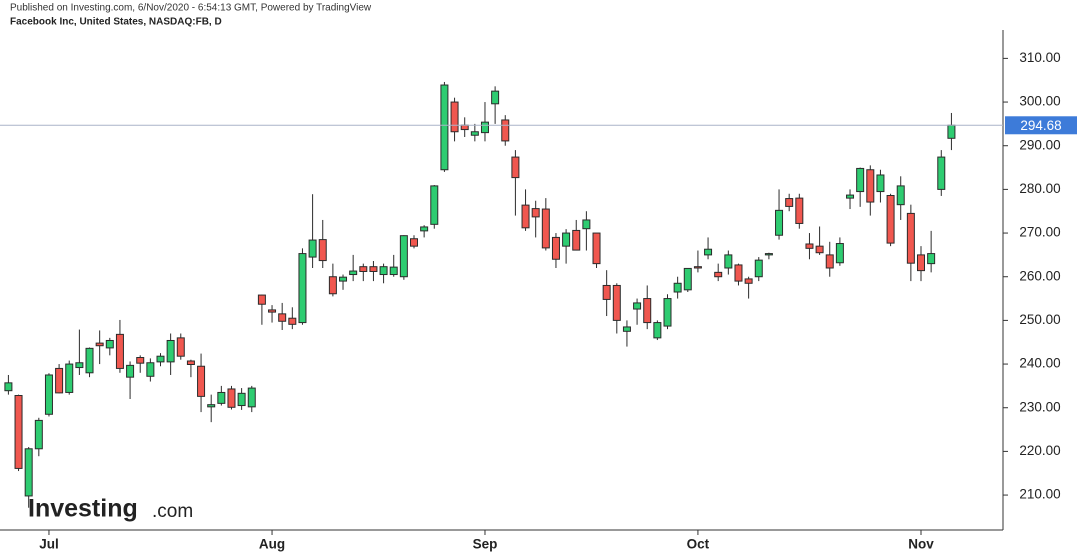 The height and width of the screenshot is (555, 1087). I want to click on y-tick-label: 260.00, so click(1039, 275).